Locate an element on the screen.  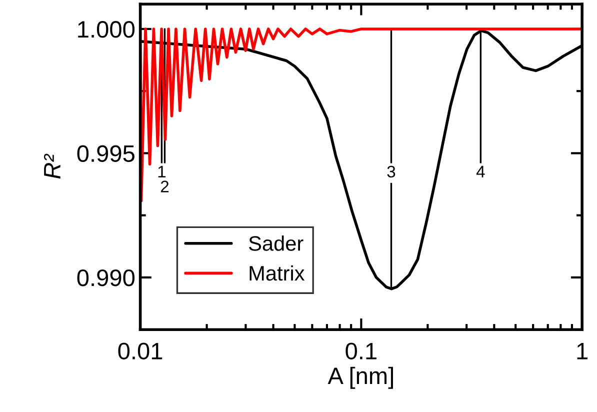
x-tick-label: 0.01 is located at coordinates (140, 351).